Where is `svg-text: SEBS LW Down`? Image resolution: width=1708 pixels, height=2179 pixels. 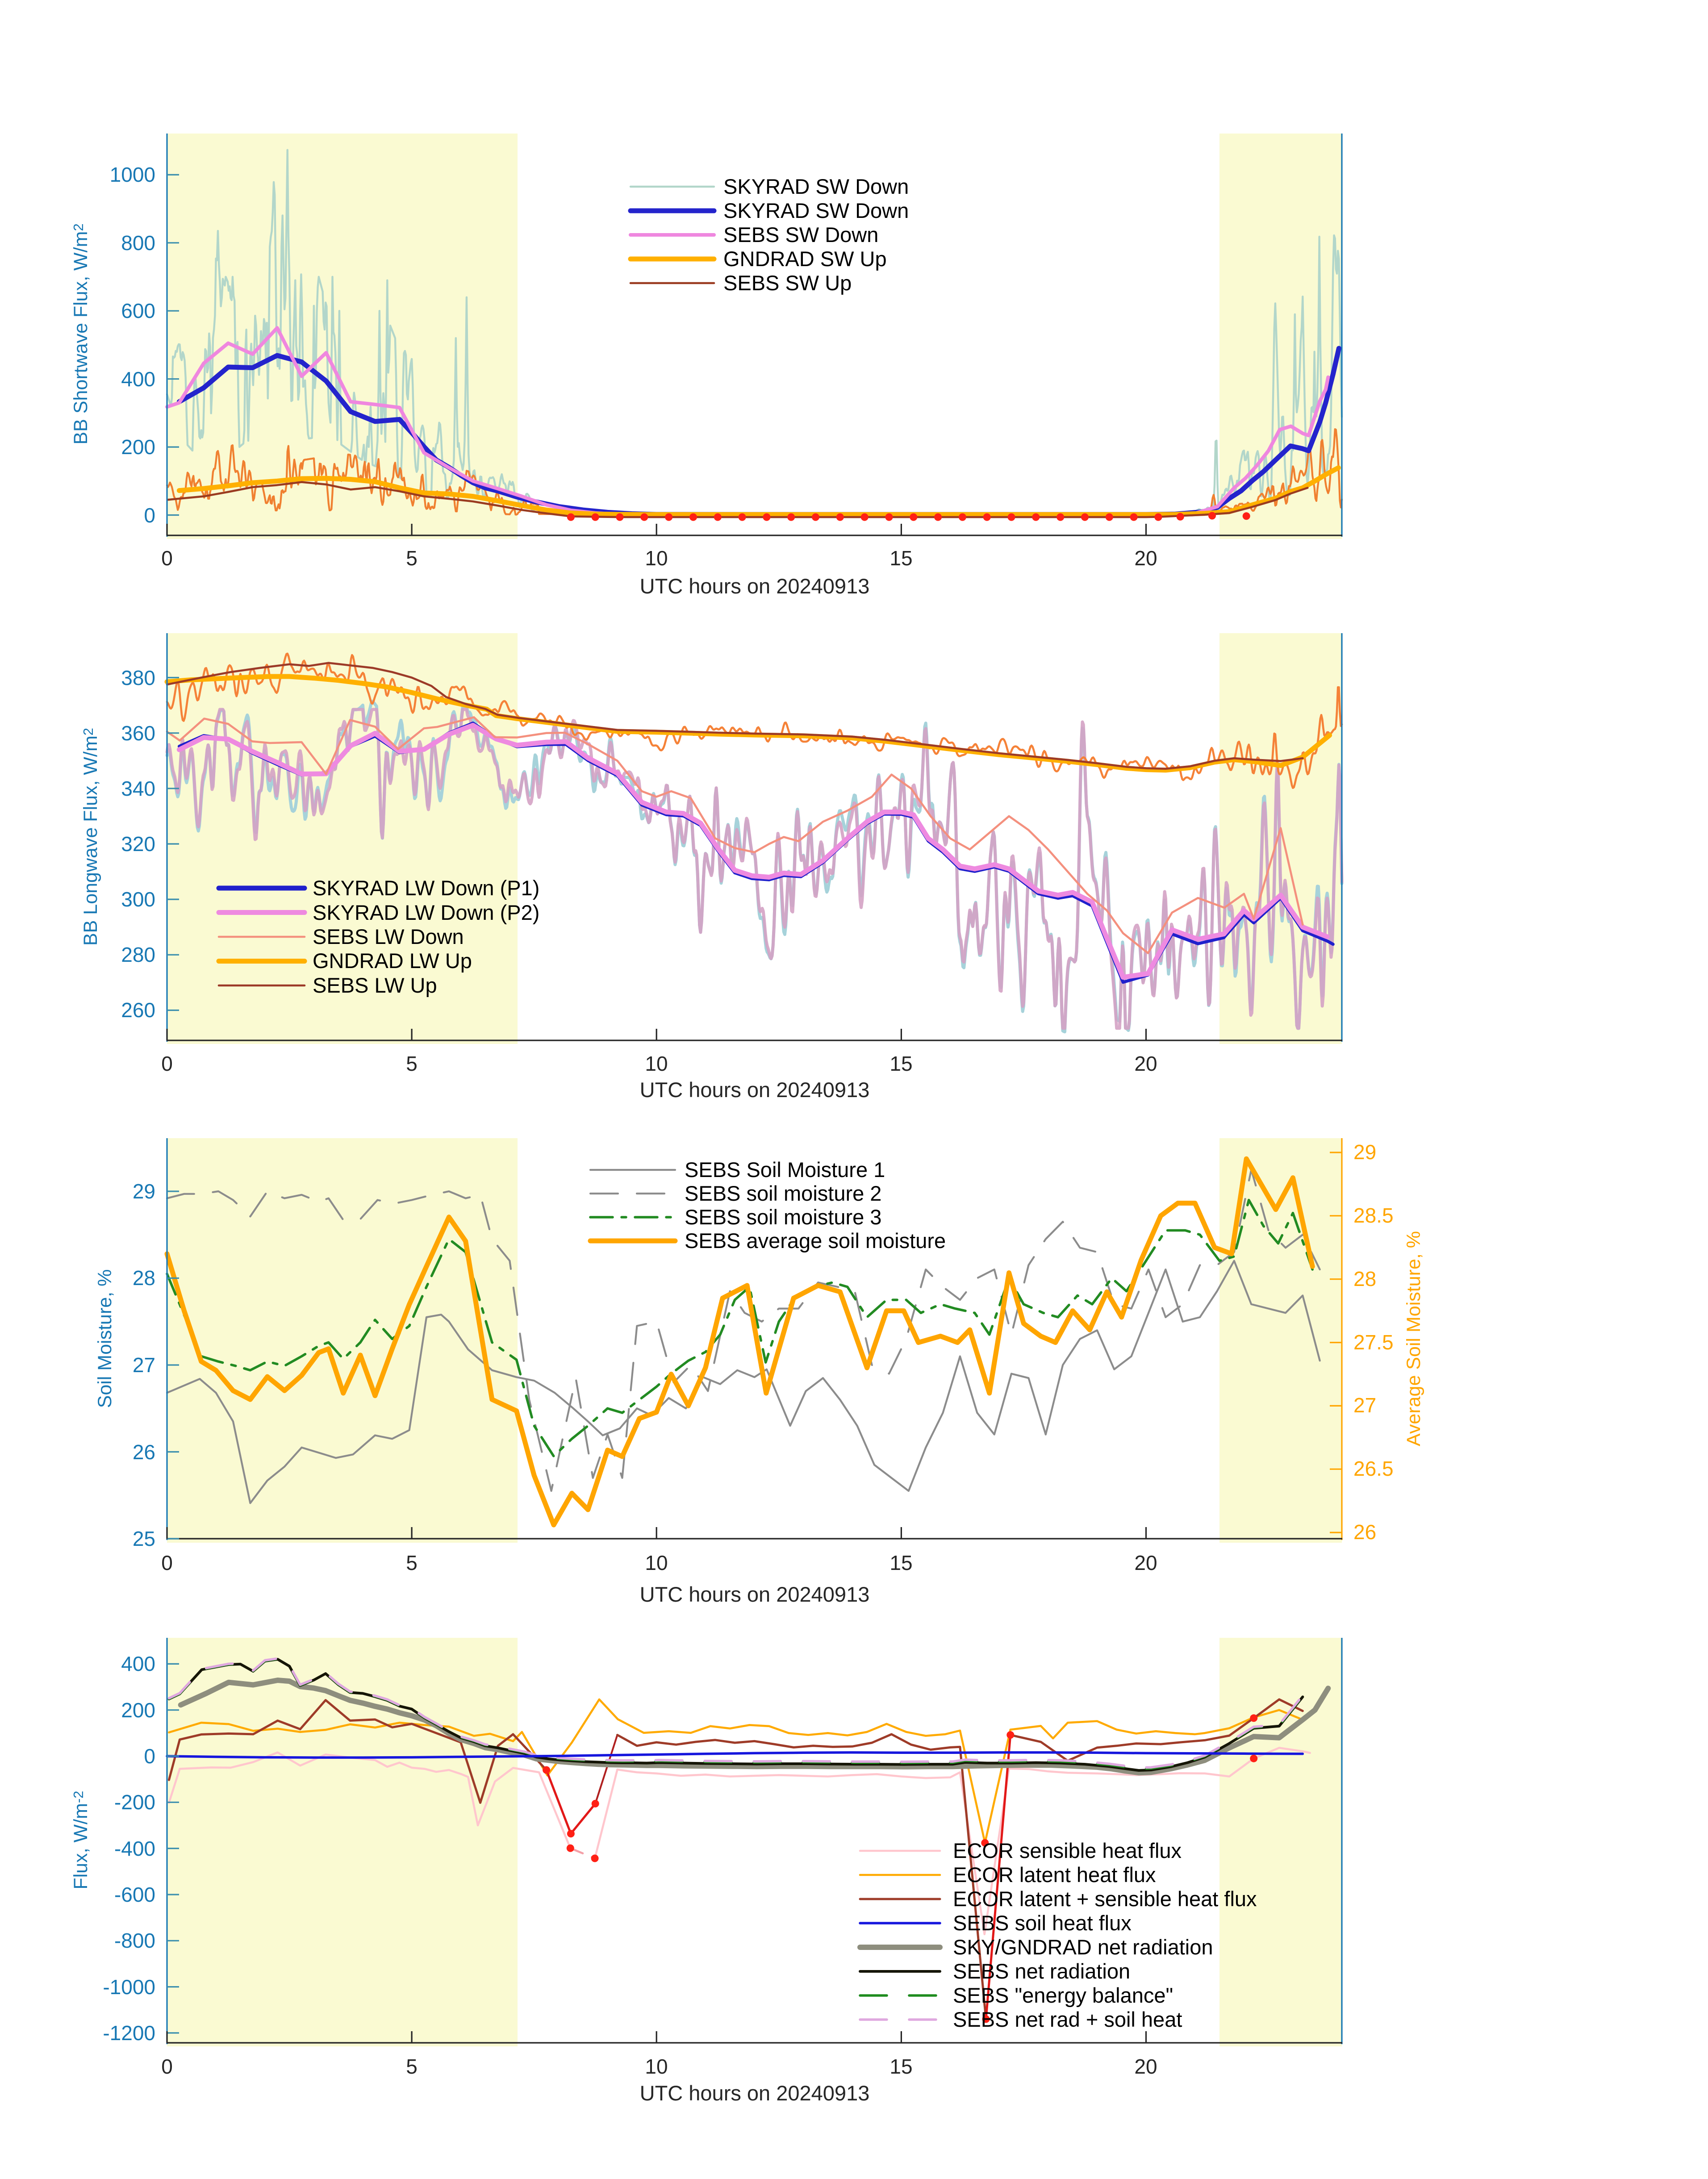 svg-text: SEBS LW Down is located at coordinates (388, 936).